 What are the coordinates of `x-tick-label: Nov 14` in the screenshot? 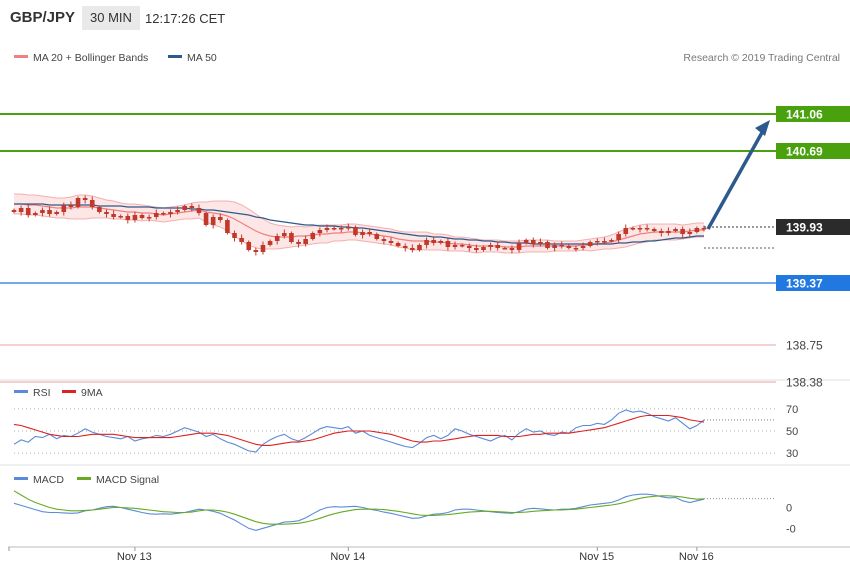 It's located at (347, 557).